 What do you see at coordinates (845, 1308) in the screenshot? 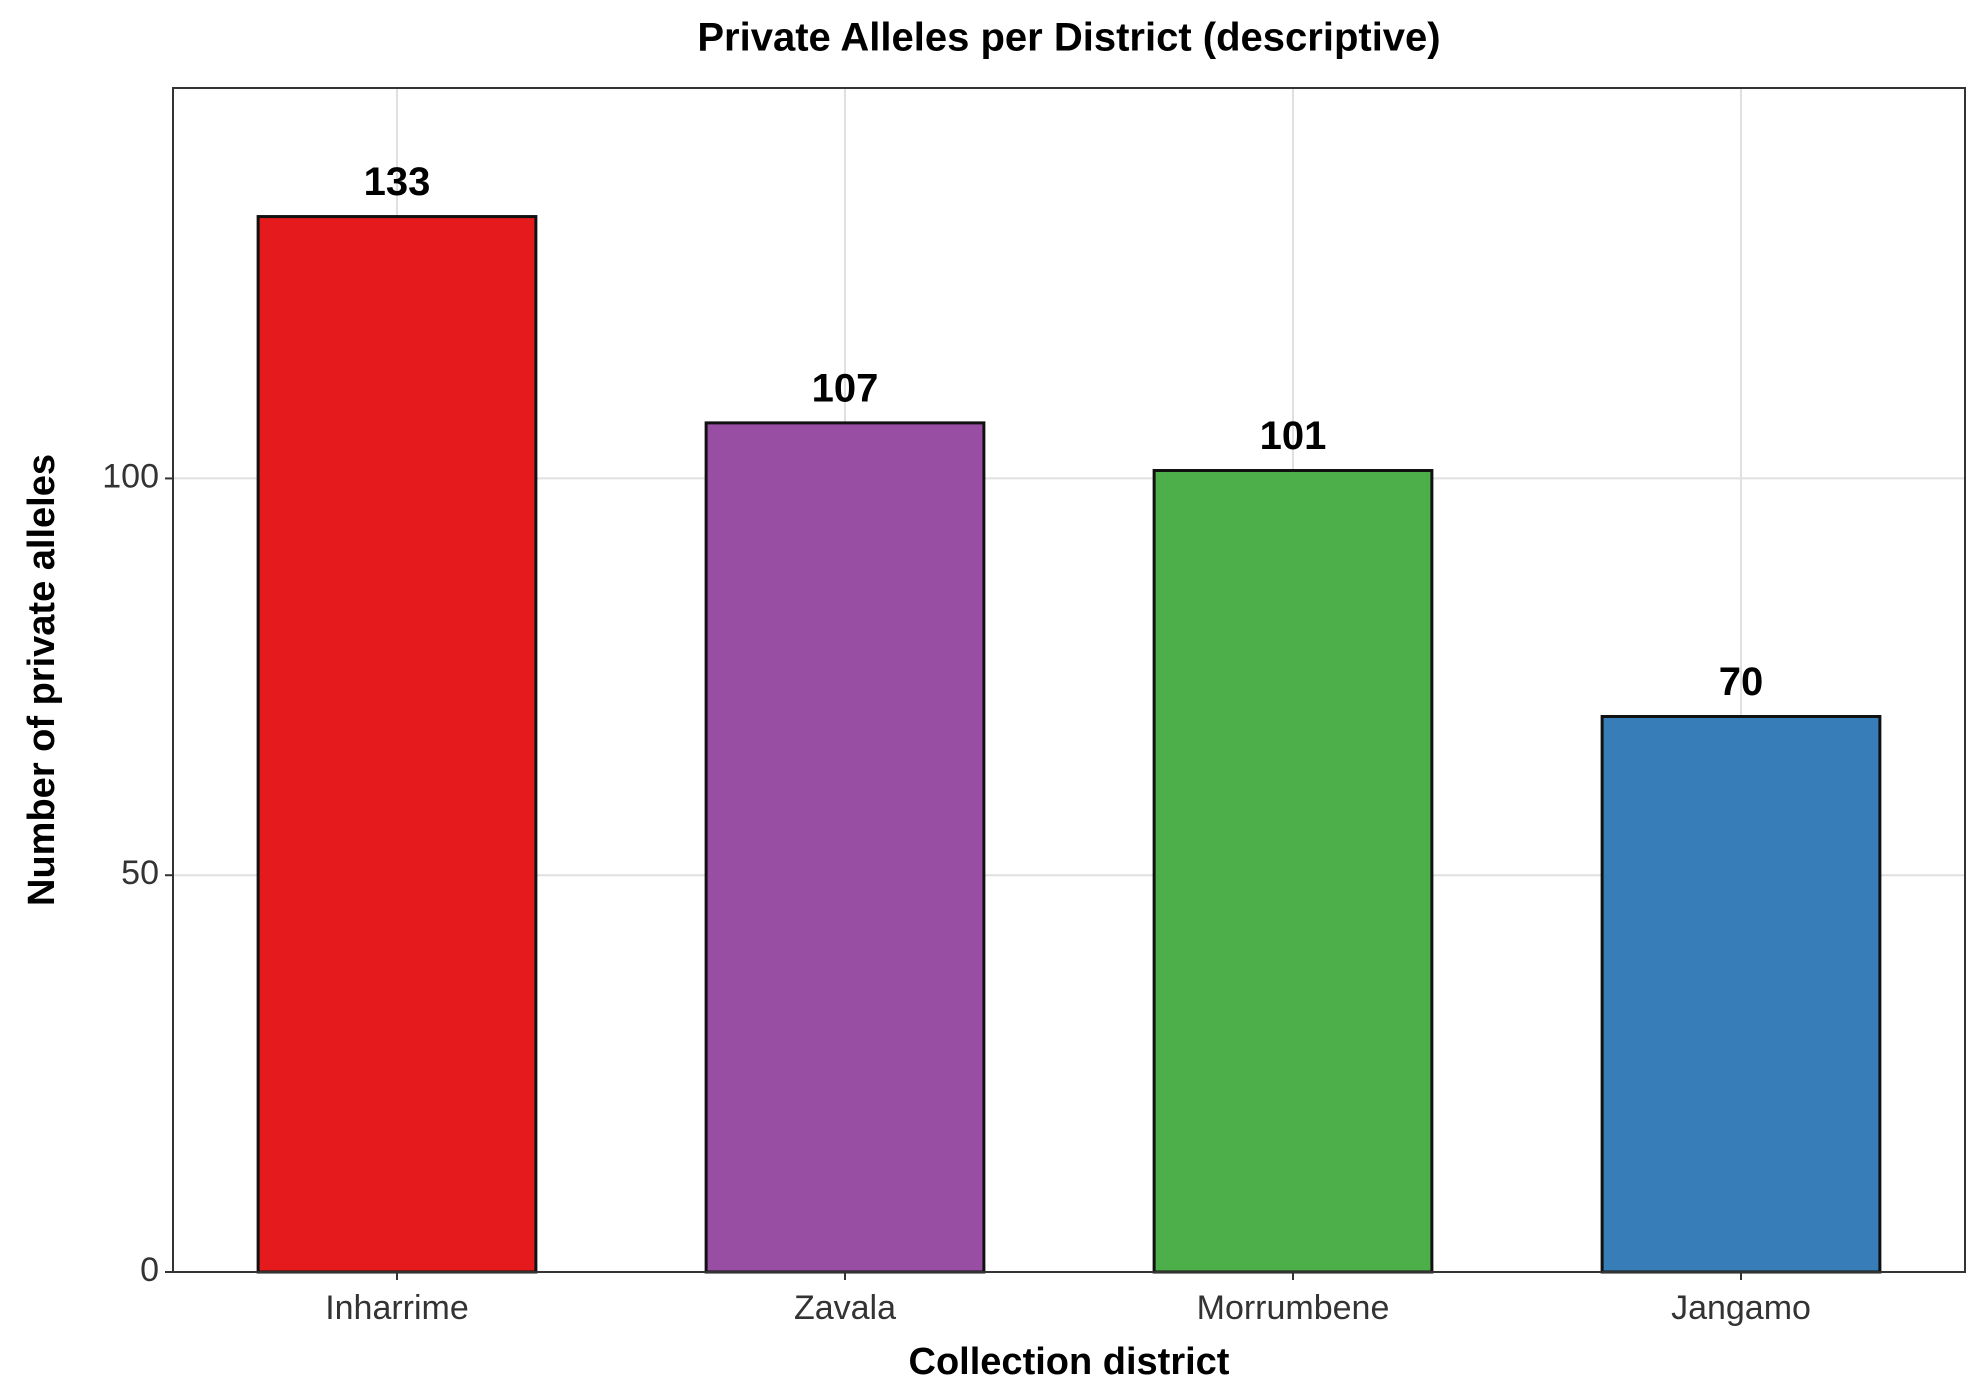
I see `x-tick-label: Zavala` at bounding box center [845, 1308].